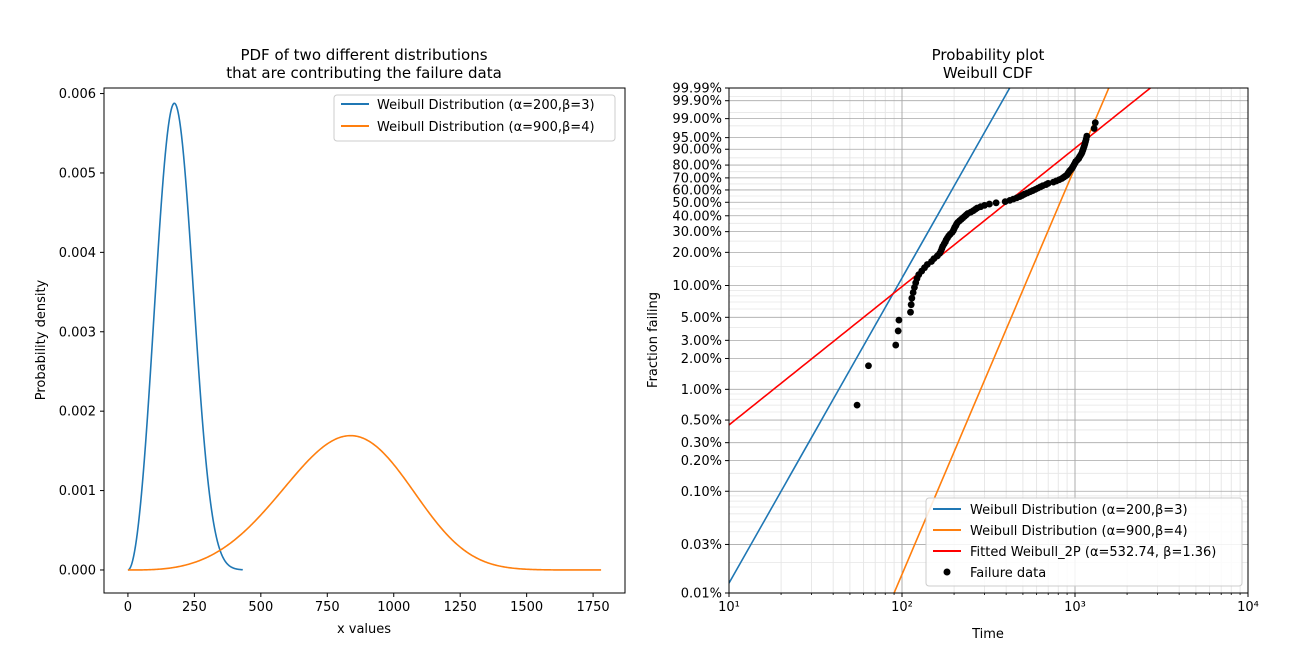  I want to click on pdf-x-tick-label: 1750, so click(593, 607).